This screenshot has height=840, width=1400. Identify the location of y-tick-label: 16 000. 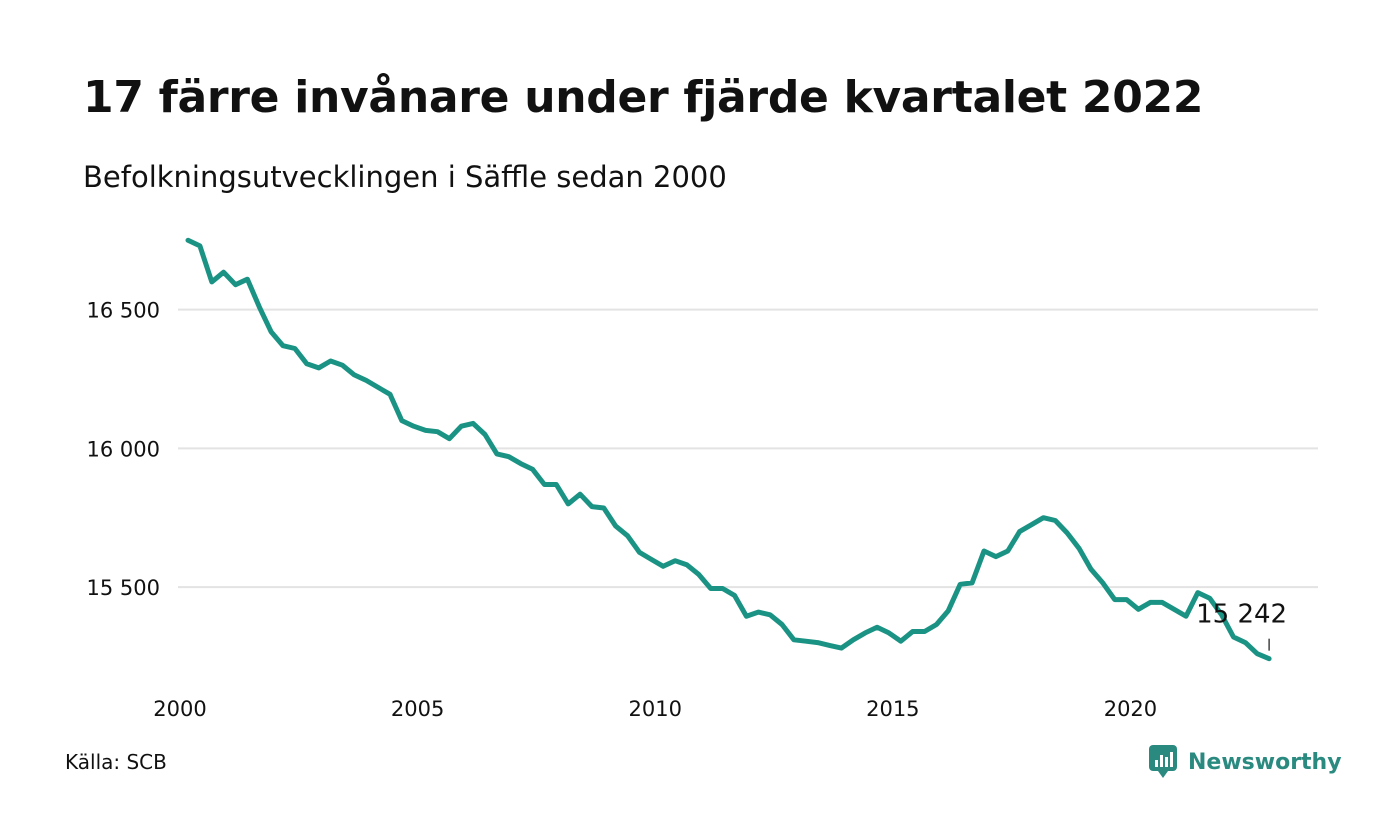
(123, 449).